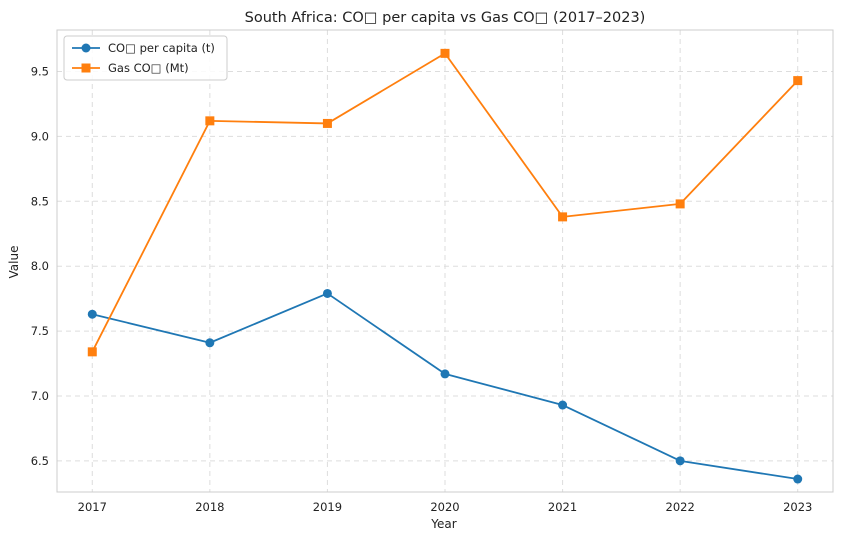  I want to click on y-axis-ticks: 6.5 7.0 7.5 8.0 8.5 9.0 9.5, so click(40, 266).